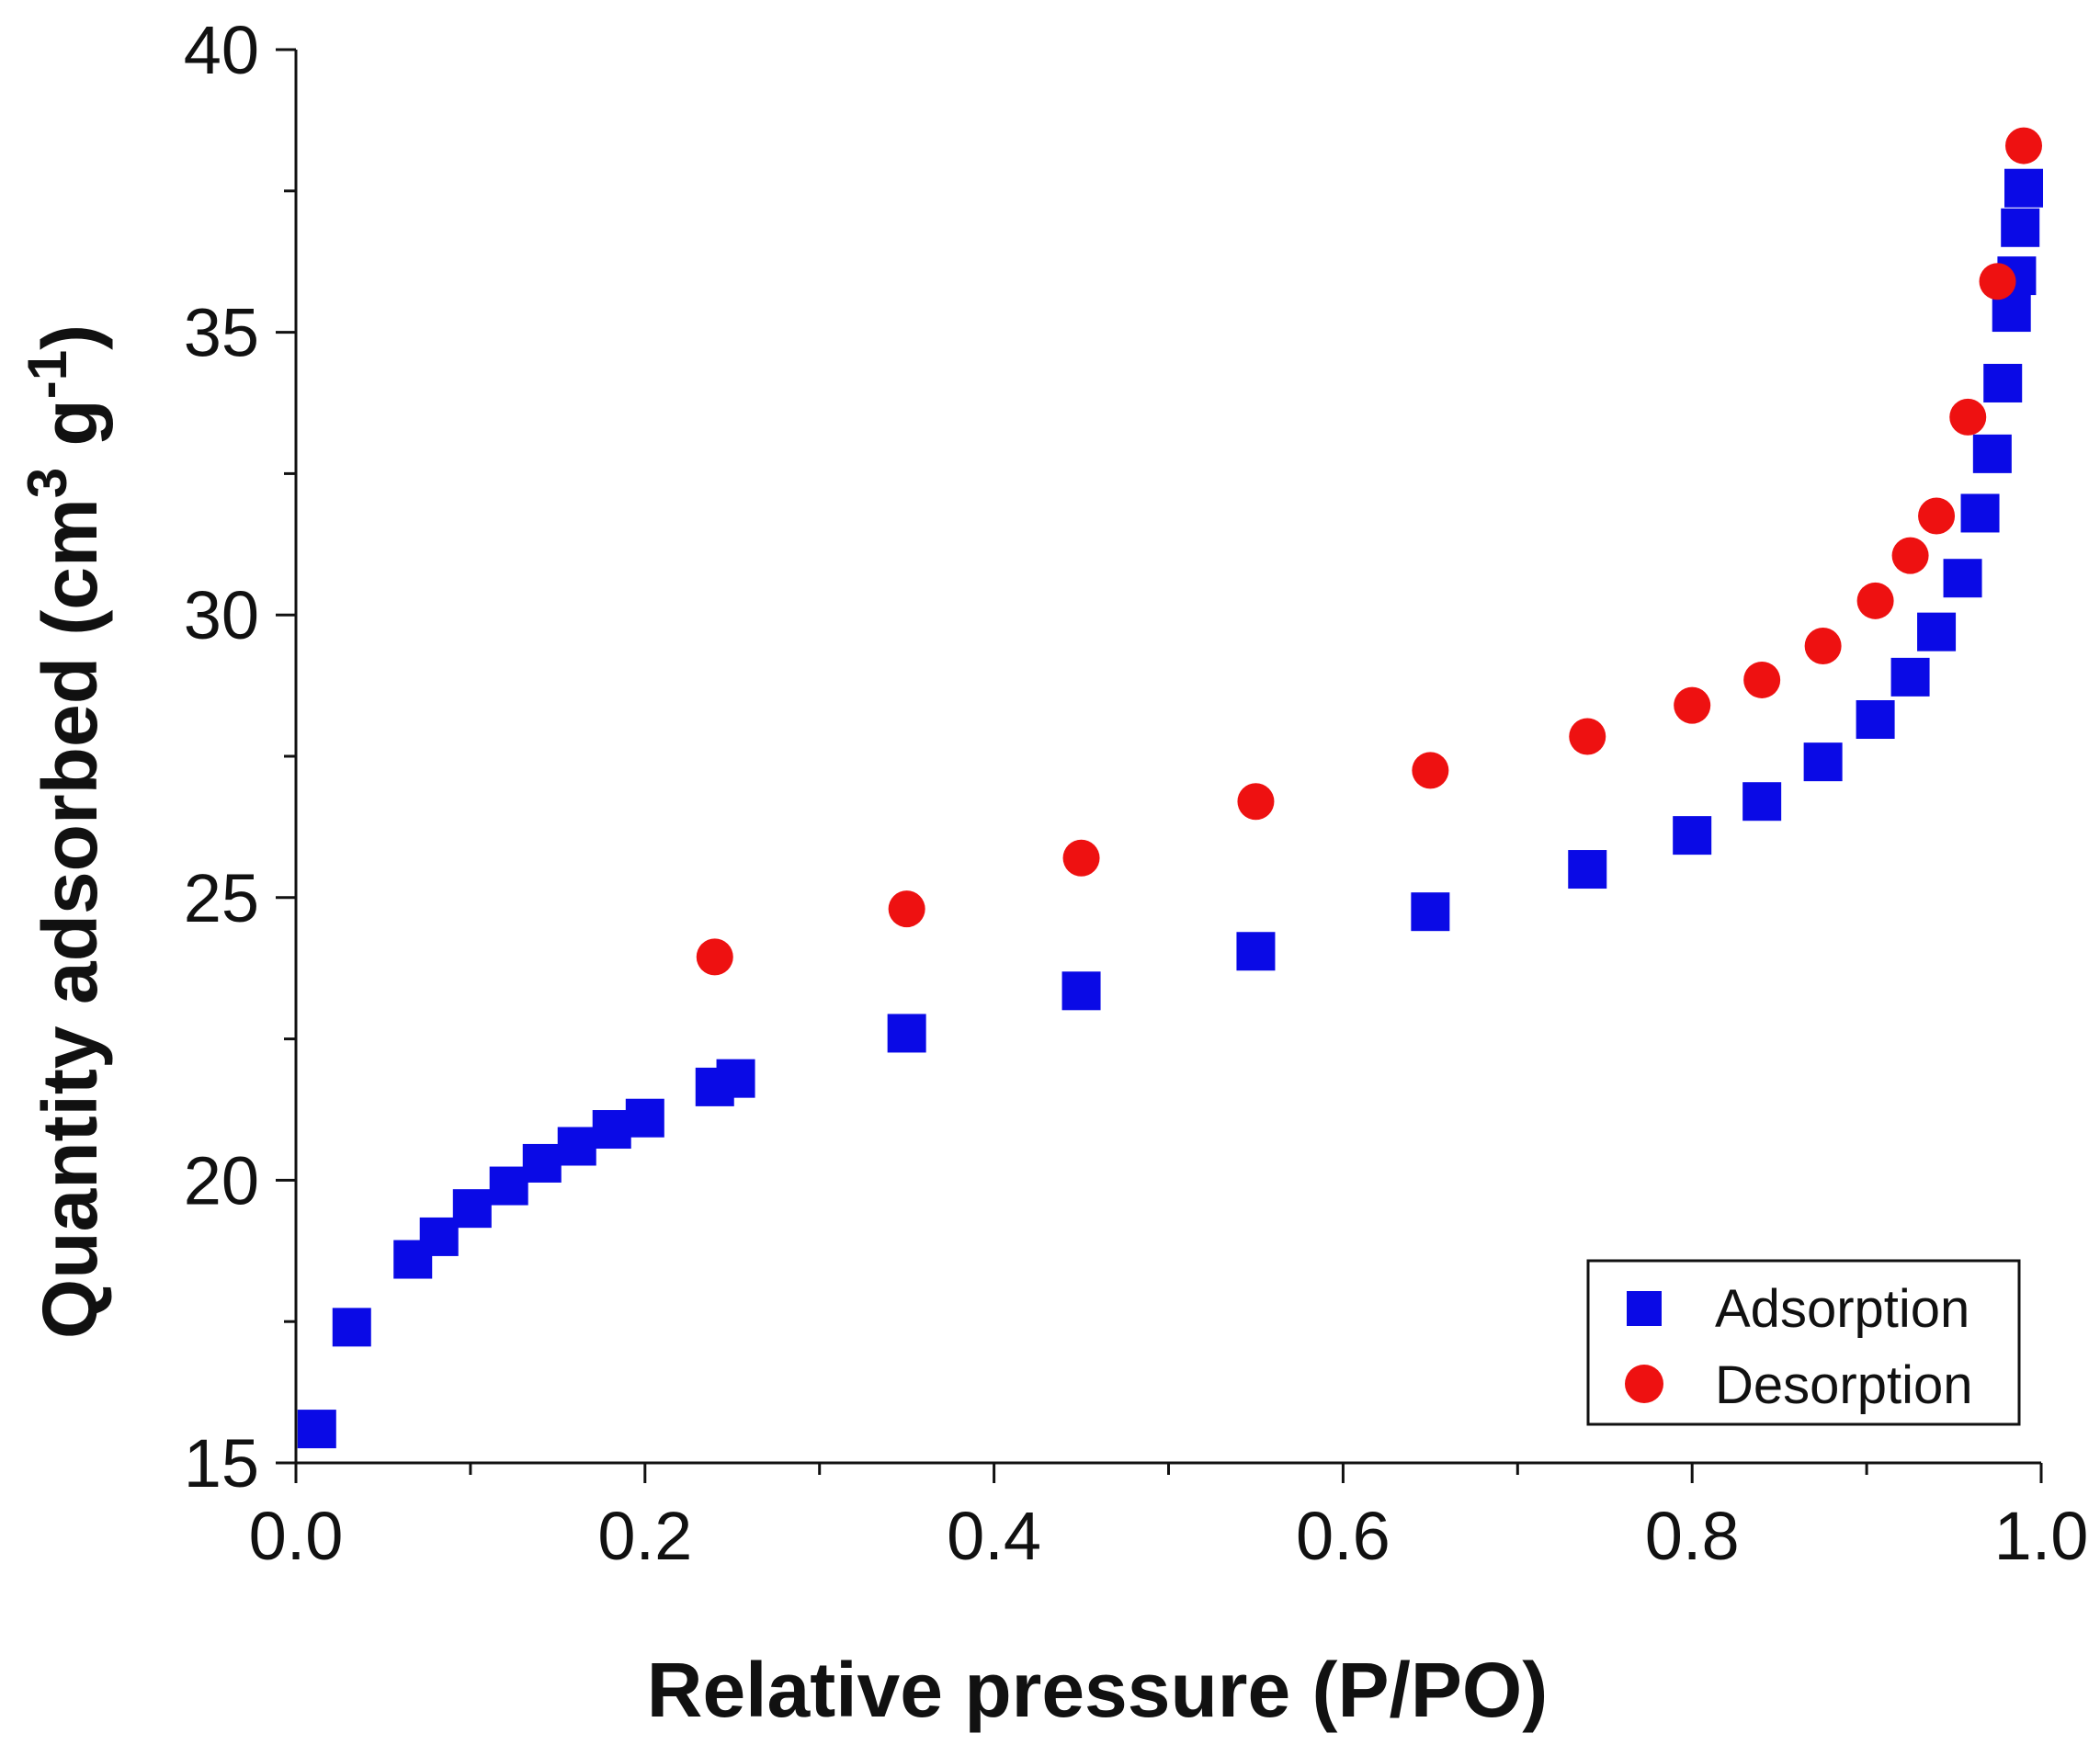 The image size is (2100, 1745). I want to click on legend-box, so click(1803, 1342).